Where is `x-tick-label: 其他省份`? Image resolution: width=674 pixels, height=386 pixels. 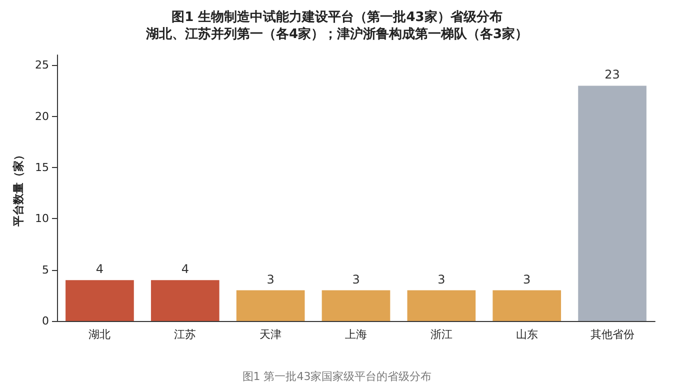 x-tick-label: 其他省份 is located at coordinates (612, 334).